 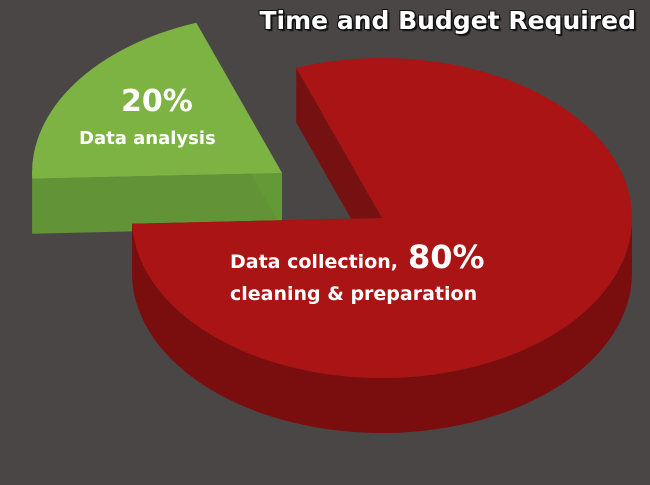 I want to click on slice-value-label-data-analysis: 20%, so click(x=157, y=101).